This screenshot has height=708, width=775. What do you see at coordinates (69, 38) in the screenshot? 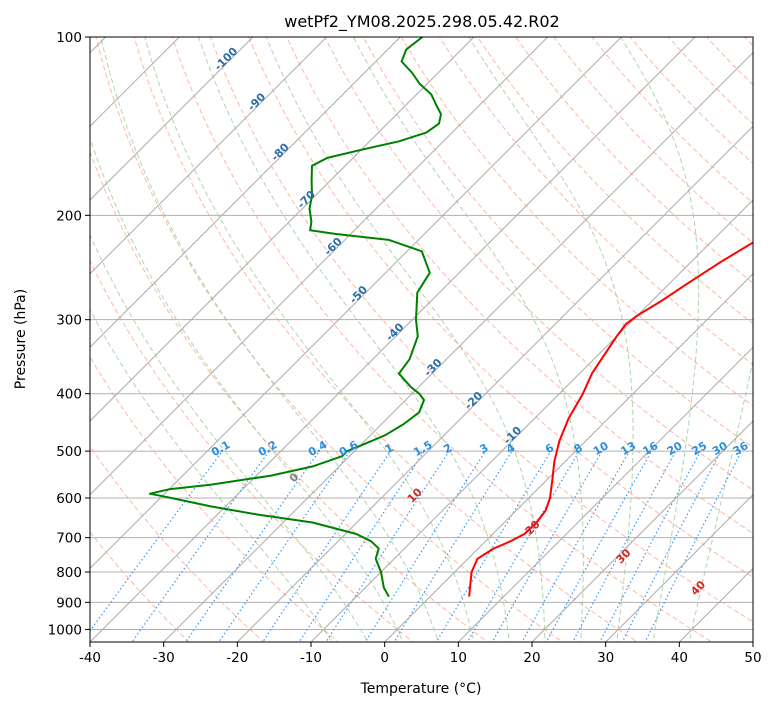
I see `y-tick-label: 100` at bounding box center [69, 38].